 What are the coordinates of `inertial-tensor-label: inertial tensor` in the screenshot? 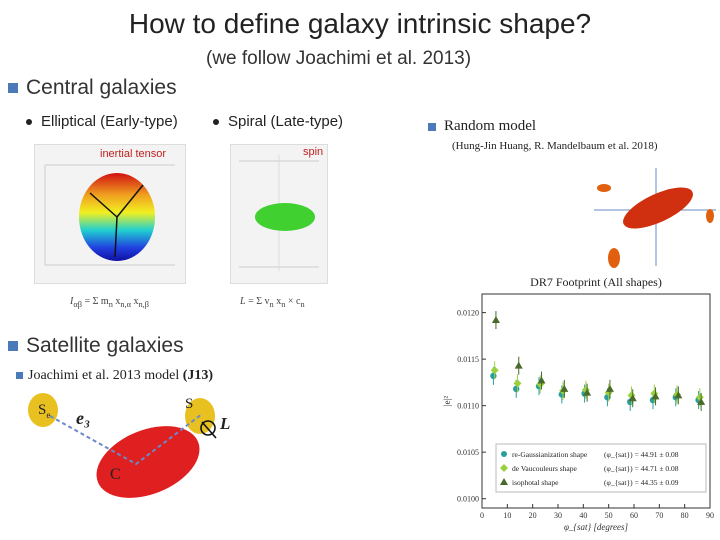 It's located at (133, 154).